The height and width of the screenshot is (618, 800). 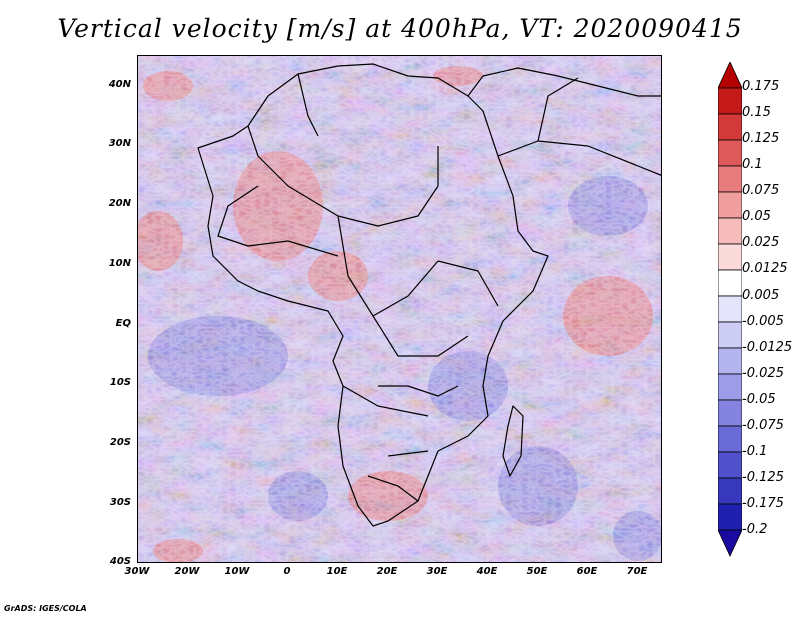 I want to click on lon-label-10w: 10W, so click(x=237, y=571).